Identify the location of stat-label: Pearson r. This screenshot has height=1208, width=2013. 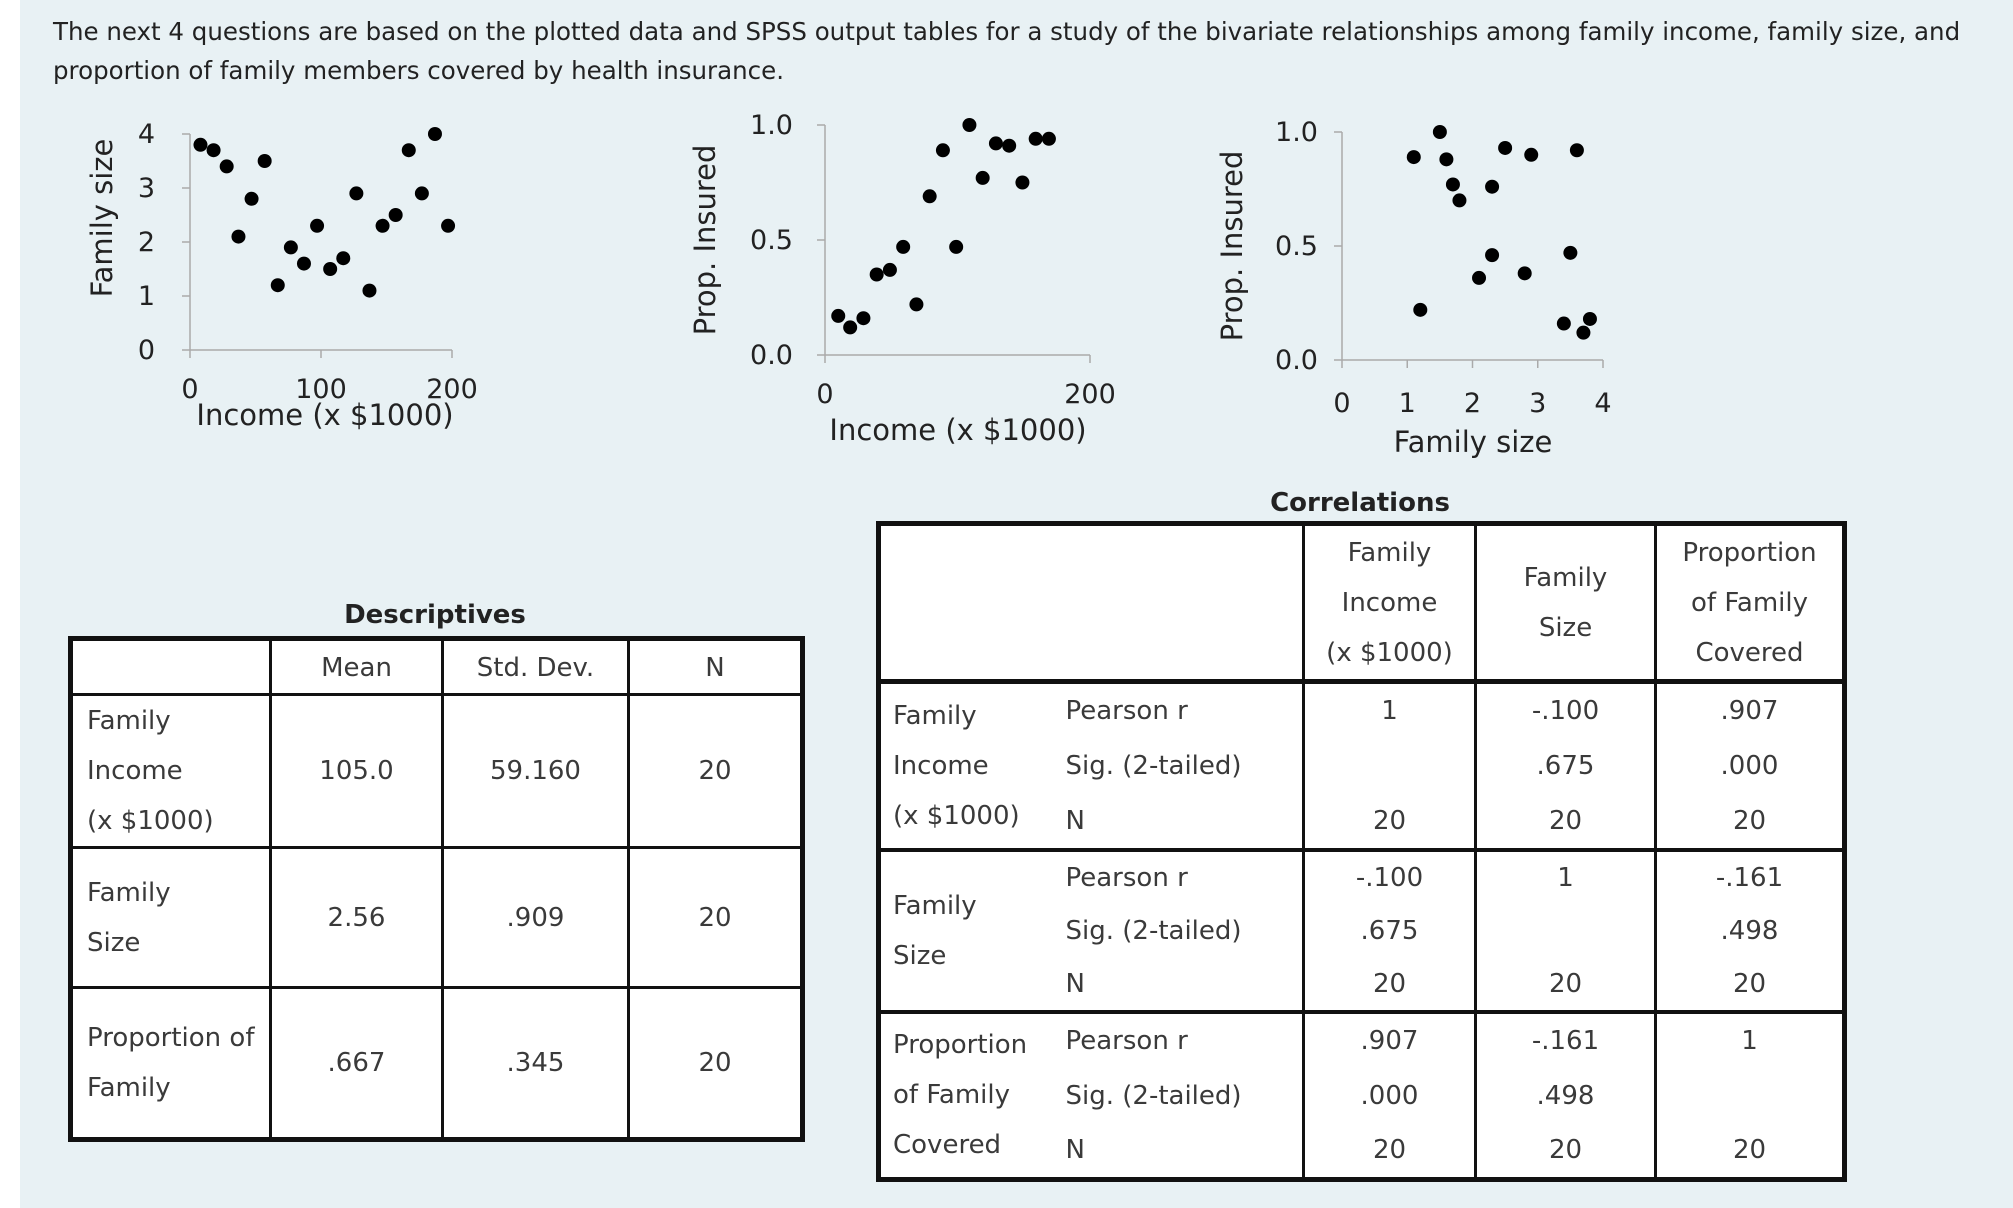
(1126, 877).